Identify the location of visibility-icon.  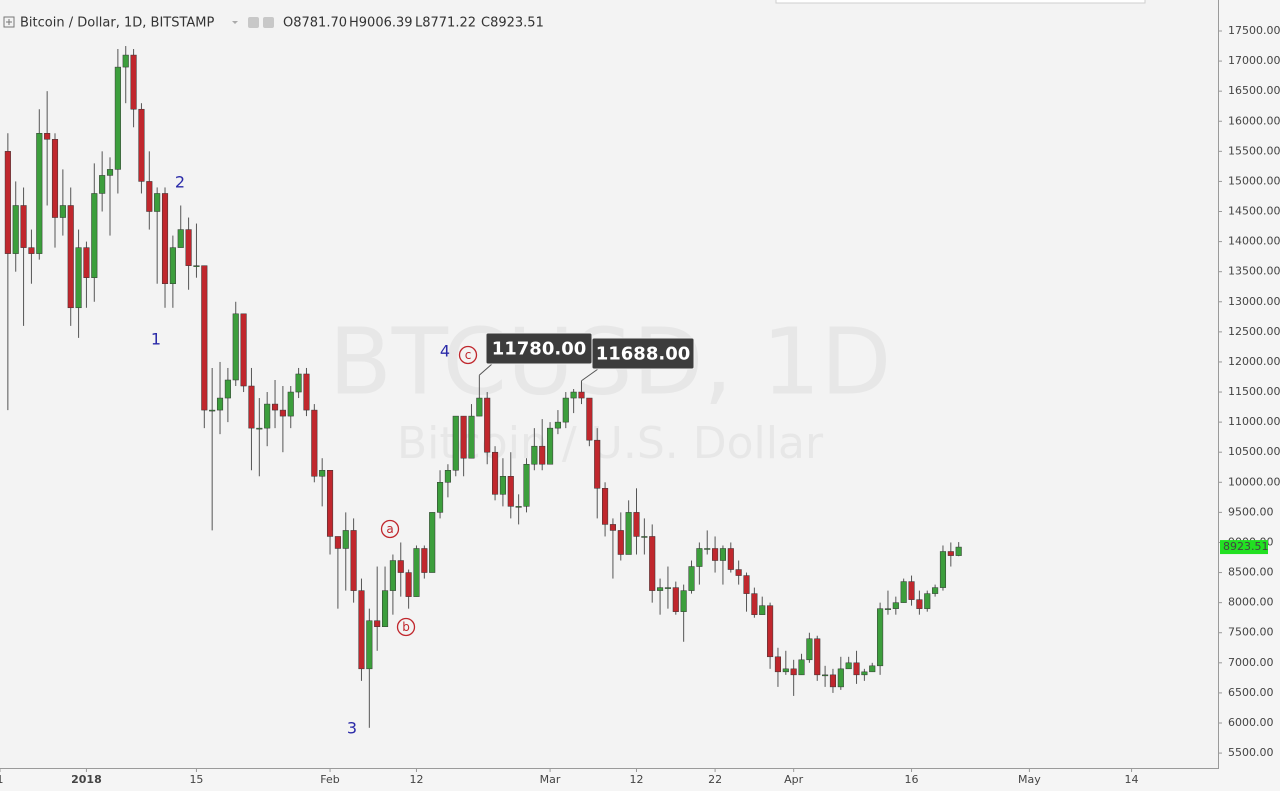
(253, 22).